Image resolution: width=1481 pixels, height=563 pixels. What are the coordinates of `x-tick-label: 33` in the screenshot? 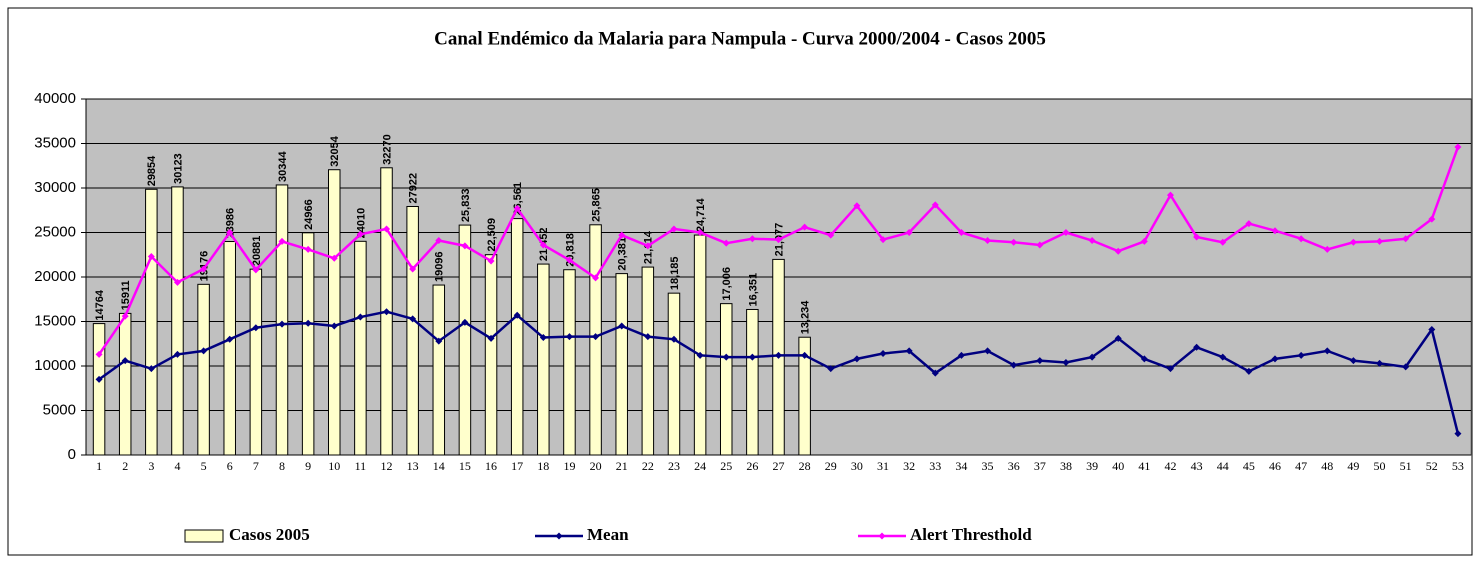 It's located at (935, 466).